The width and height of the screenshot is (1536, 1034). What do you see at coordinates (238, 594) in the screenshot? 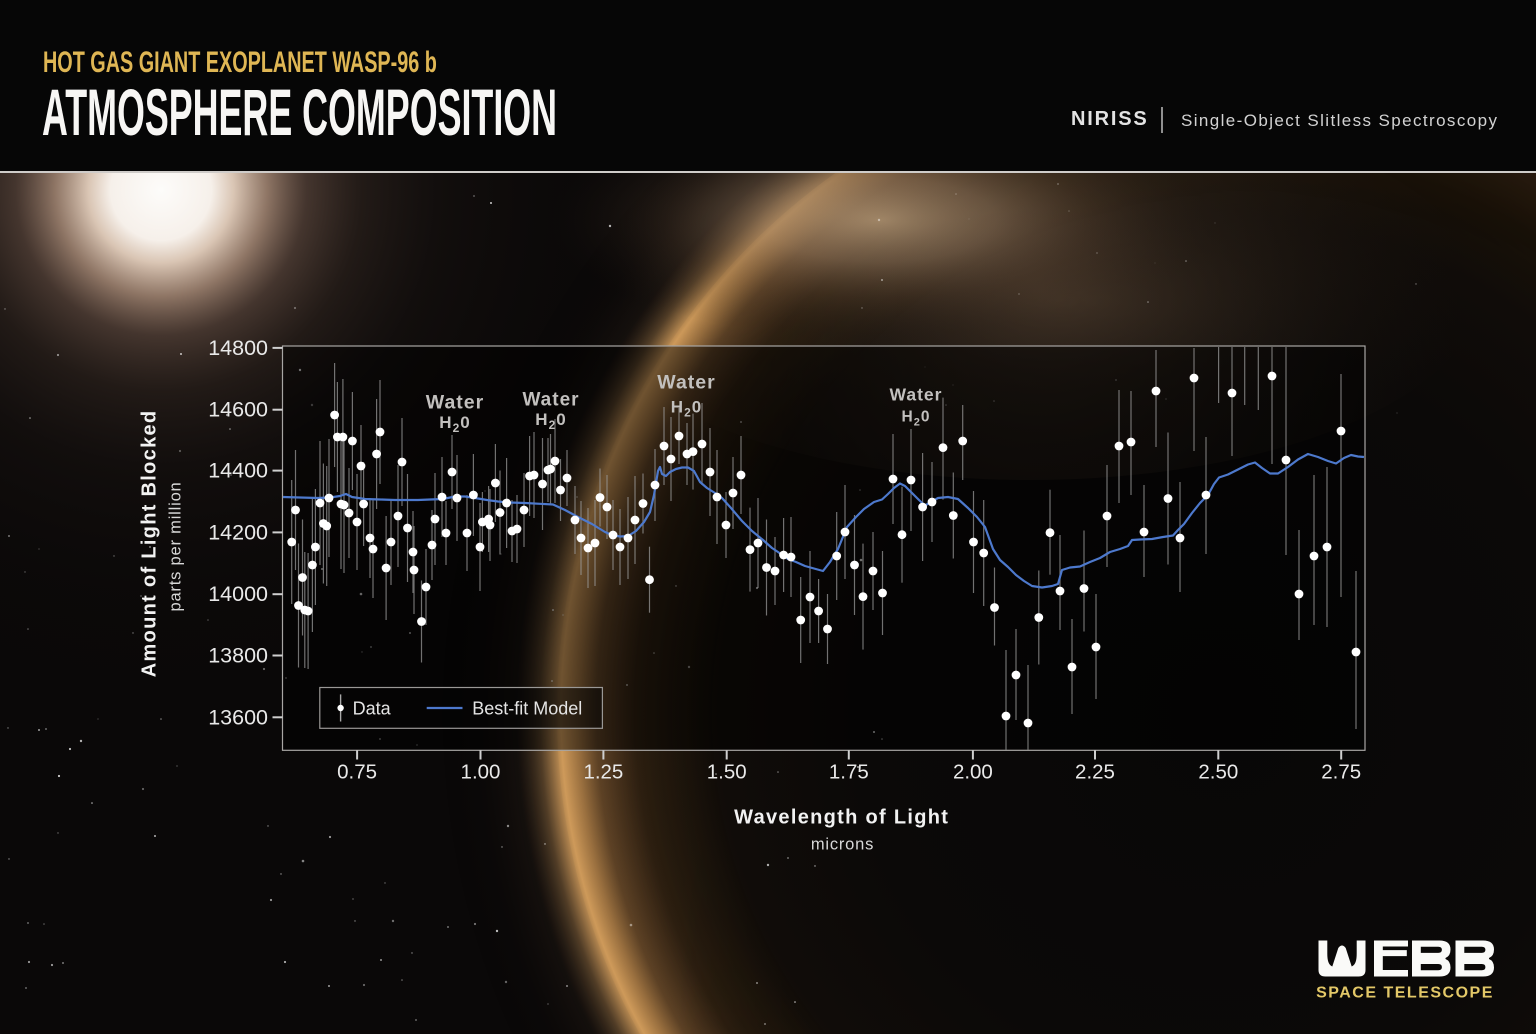
I see `svg-text: 14000` at bounding box center [238, 594].